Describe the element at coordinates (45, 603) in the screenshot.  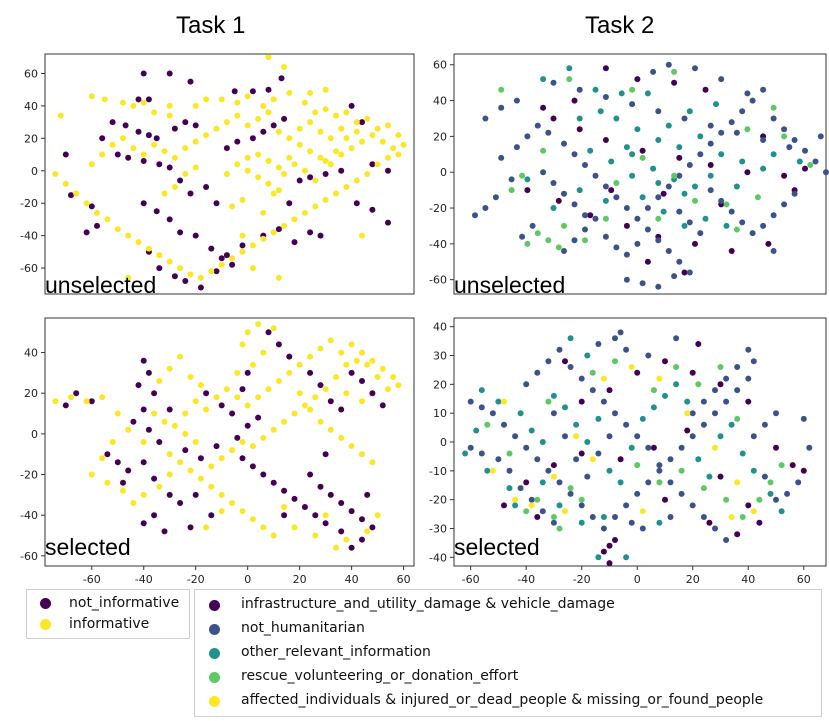
I see `legend-marker-icon` at that location.